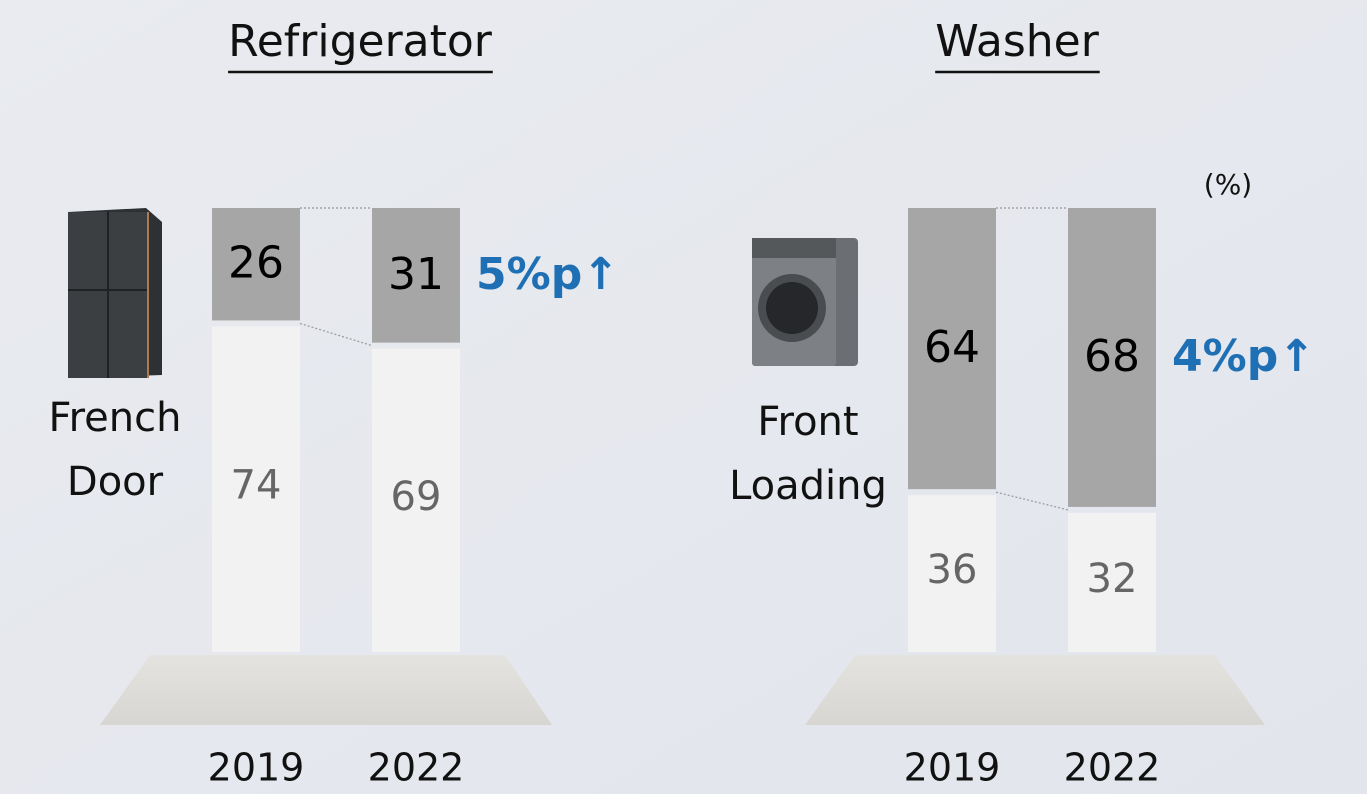  I want to click on product-label: Loading, so click(808, 486).